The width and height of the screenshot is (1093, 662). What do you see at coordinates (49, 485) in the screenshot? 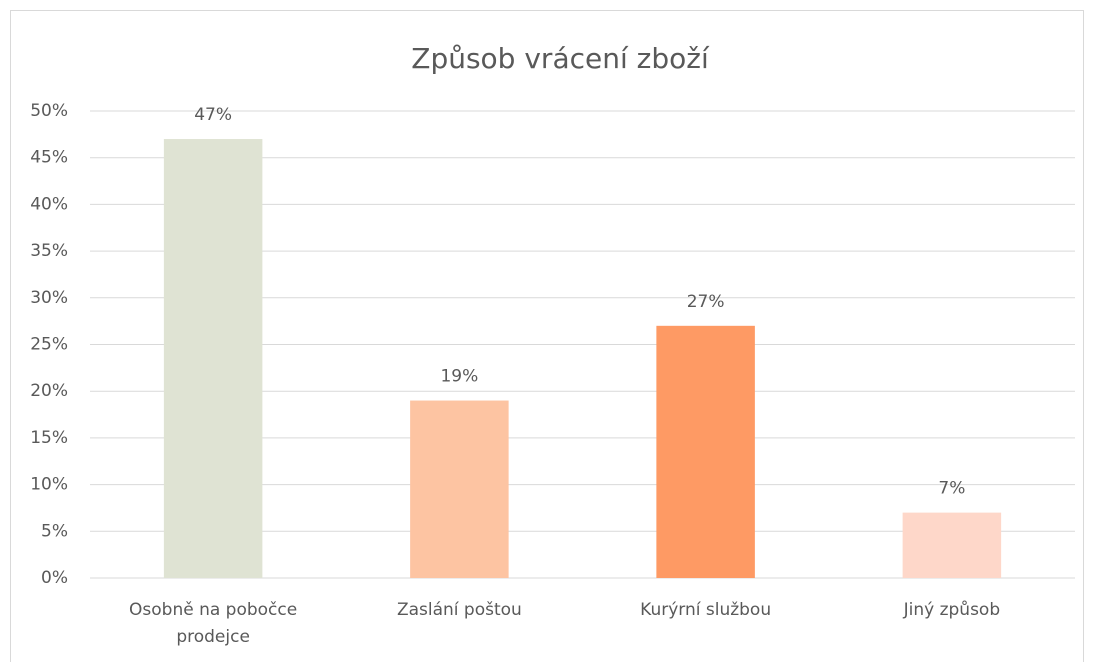
I see `y-tick-label: 10%` at bounding box center [49, 485].